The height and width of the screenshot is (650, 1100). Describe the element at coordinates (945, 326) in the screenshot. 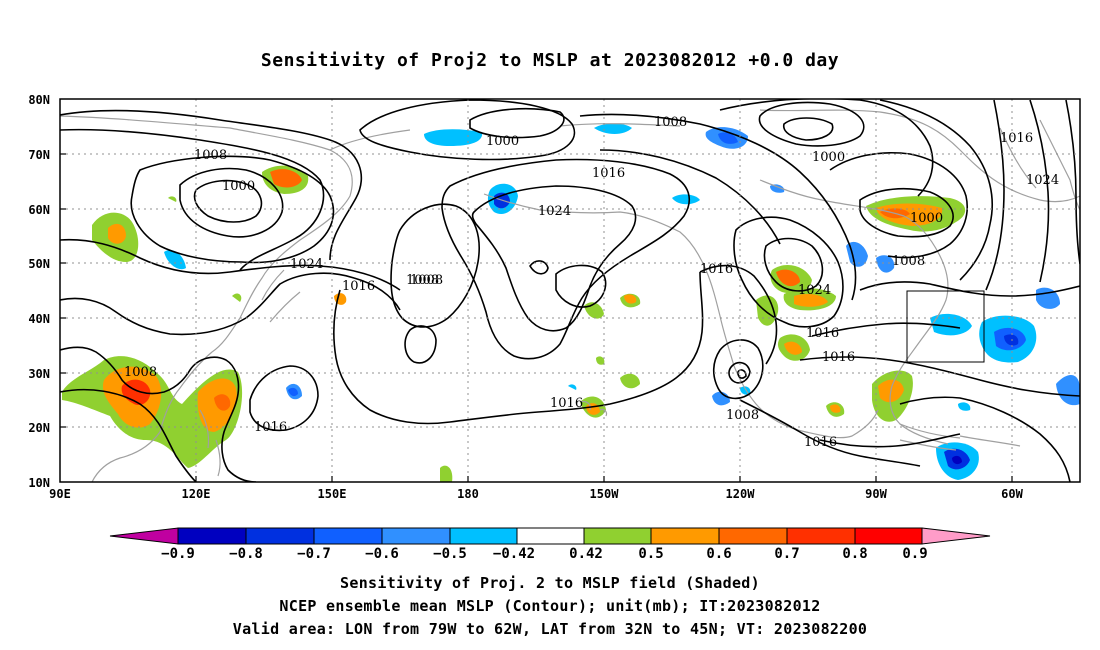

I see `valid-area-box` at that location.